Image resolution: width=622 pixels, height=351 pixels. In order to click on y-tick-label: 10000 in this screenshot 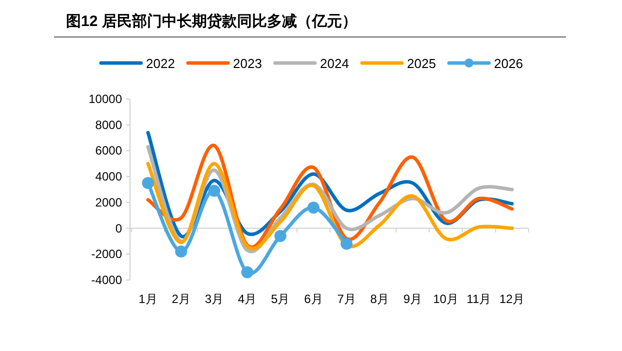, I will do `click(105, 99)`.